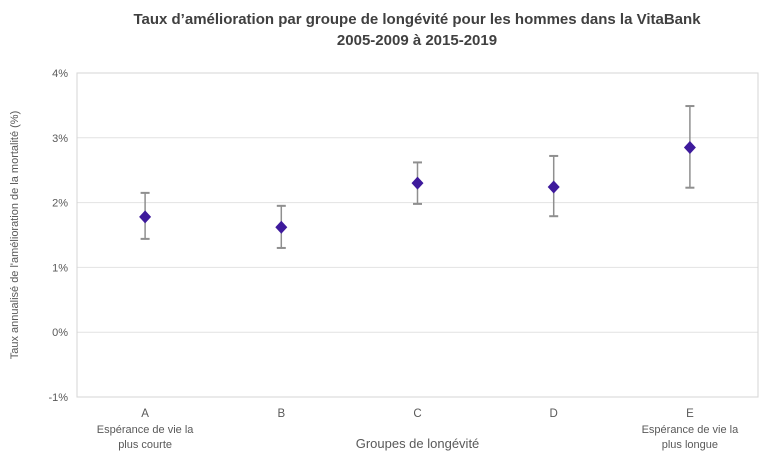 The image size is (770, 462). I want to click on data-point-B, so click(281, 227).